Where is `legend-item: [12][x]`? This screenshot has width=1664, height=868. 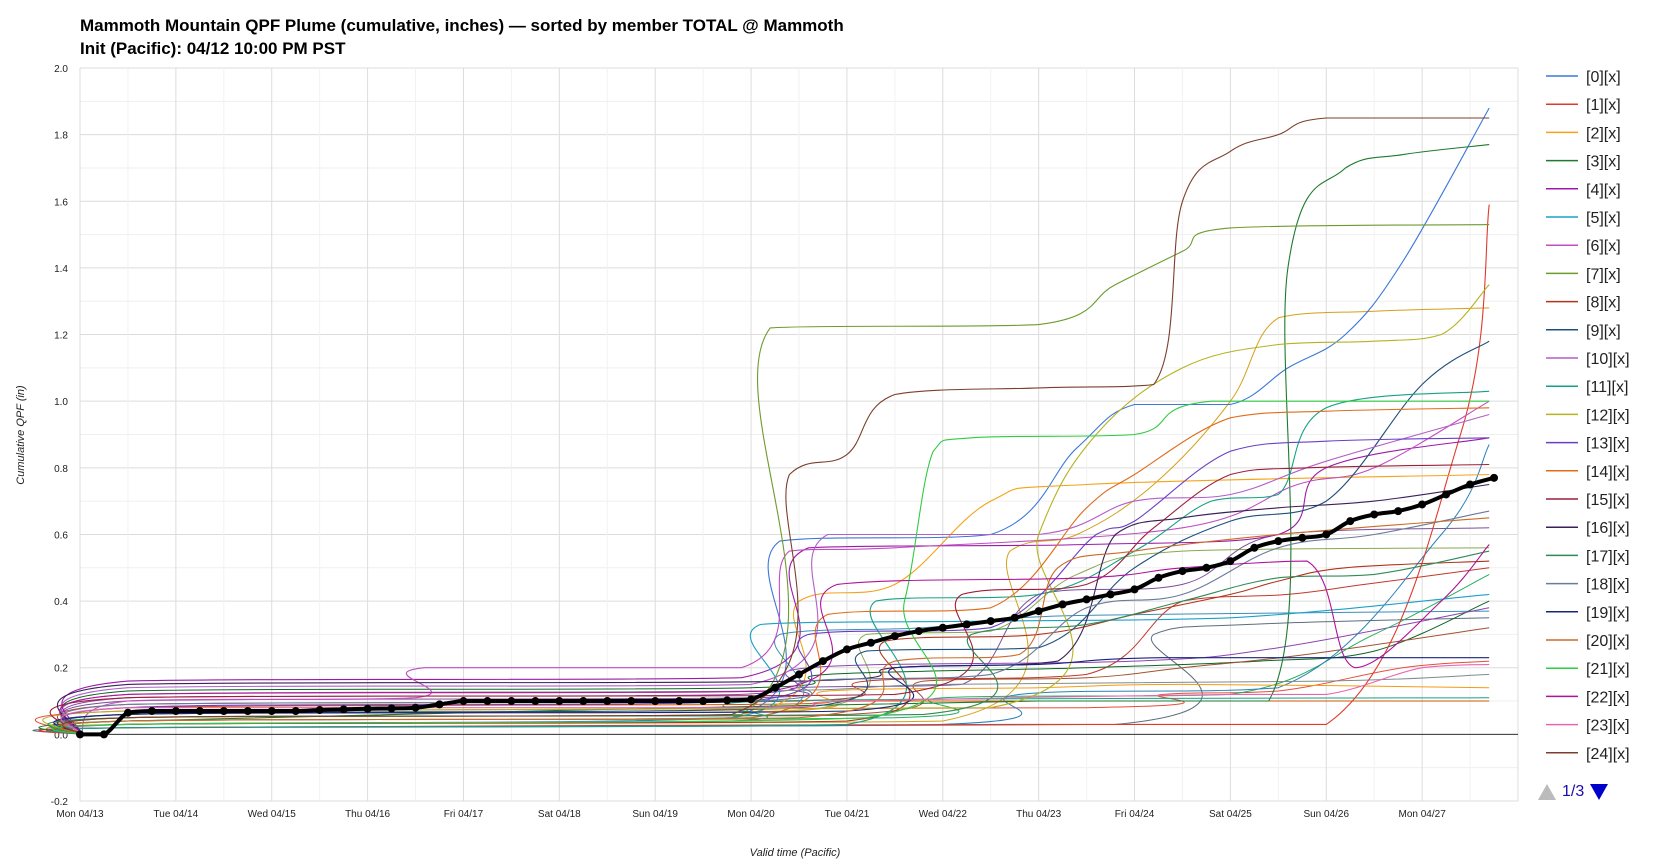
legend-item: [12][x] is located at coordinates (1588, 415).